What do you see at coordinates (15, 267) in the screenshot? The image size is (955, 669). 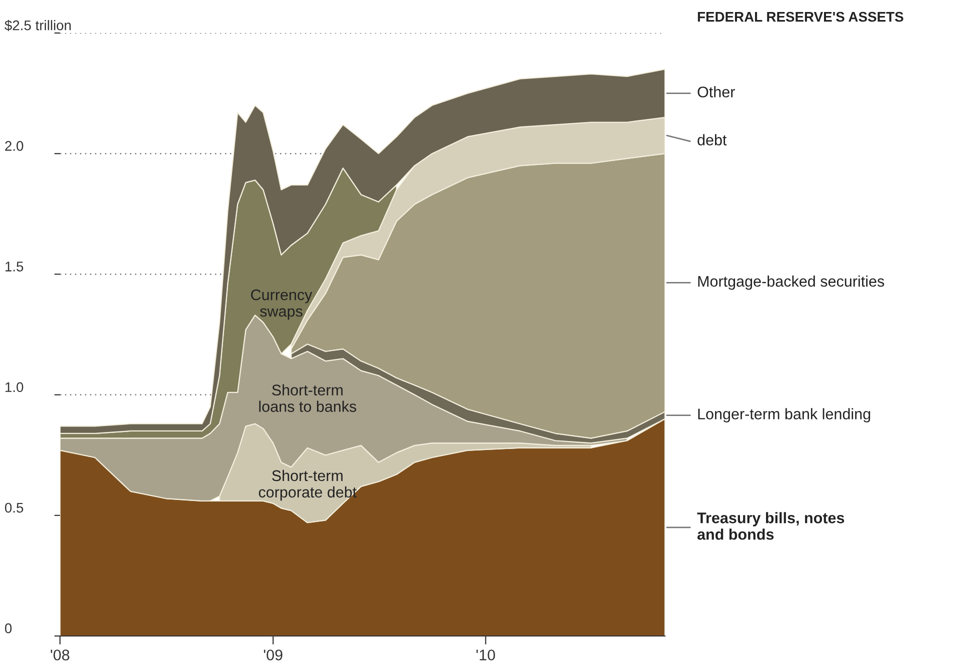 I see `y-tick-label: 1.5` at bounding box center [15, 267].